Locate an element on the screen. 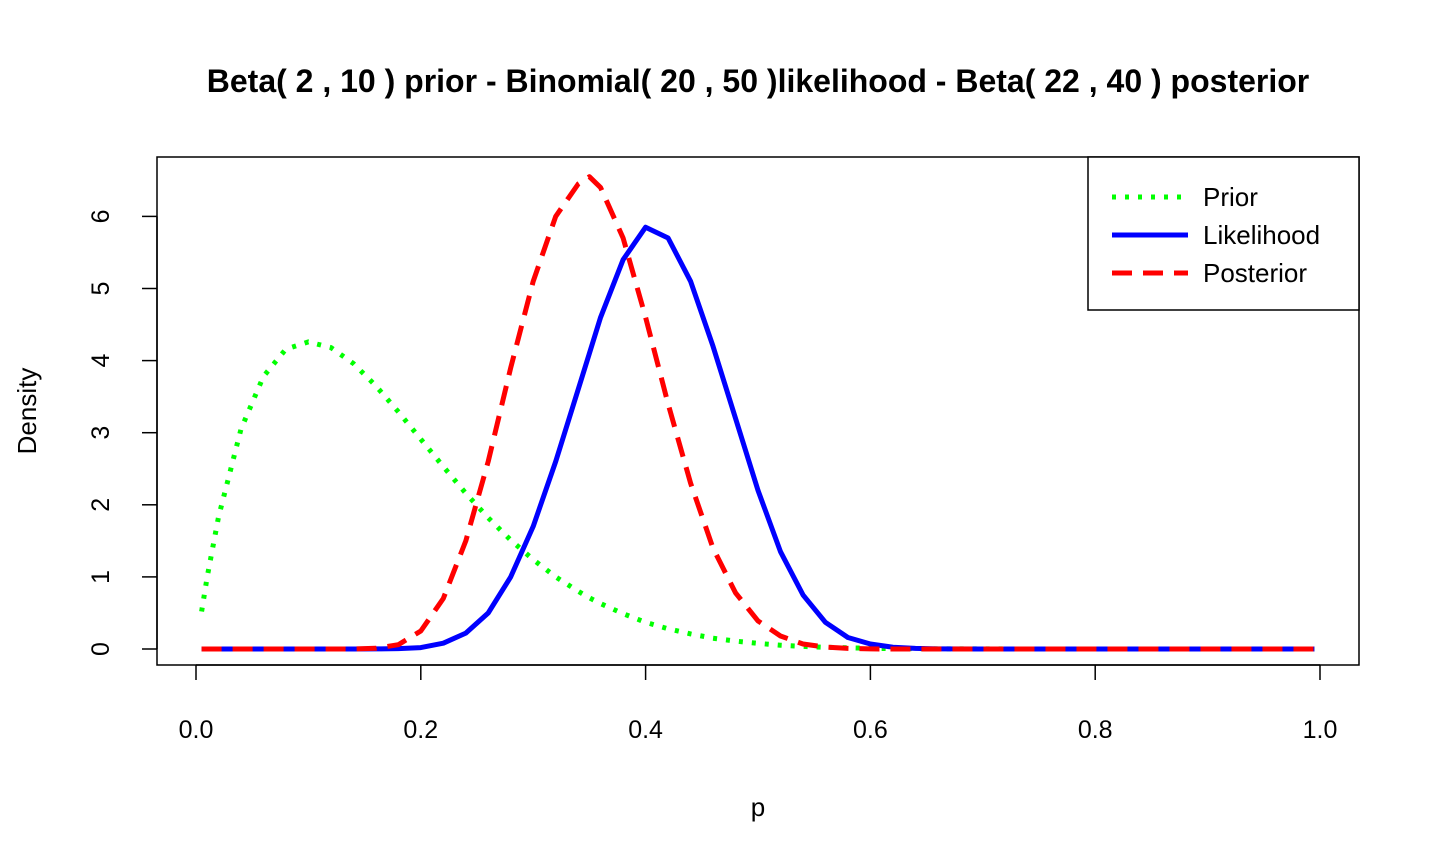 Image resolution: width=1440 pixels, height=864 pixels. legend-label-prior: Prior is located at coordinates (1230, 197).